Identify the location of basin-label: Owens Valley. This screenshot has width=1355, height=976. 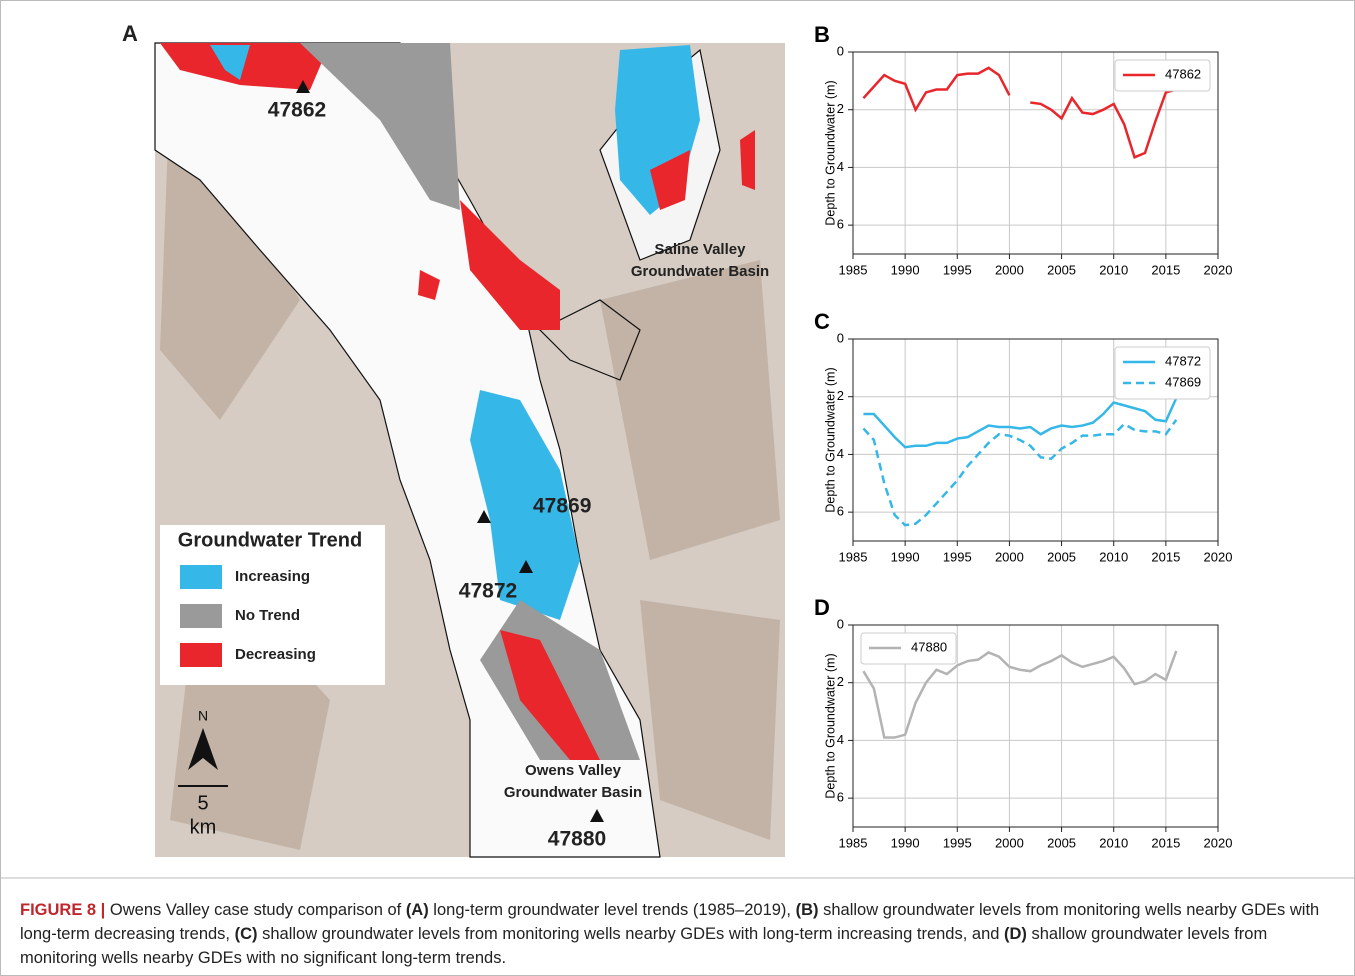
(573, 770).